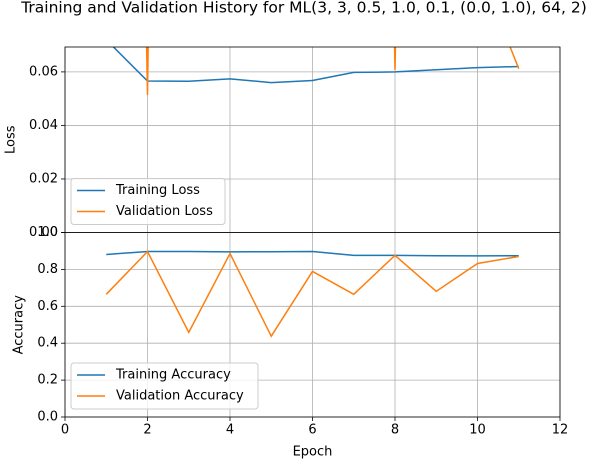 This screenshot has height=460, width=608. Describe the element at coordinates (180, 396) in the screenshot. I see `legend-label: Validation Accuracy` at that location.